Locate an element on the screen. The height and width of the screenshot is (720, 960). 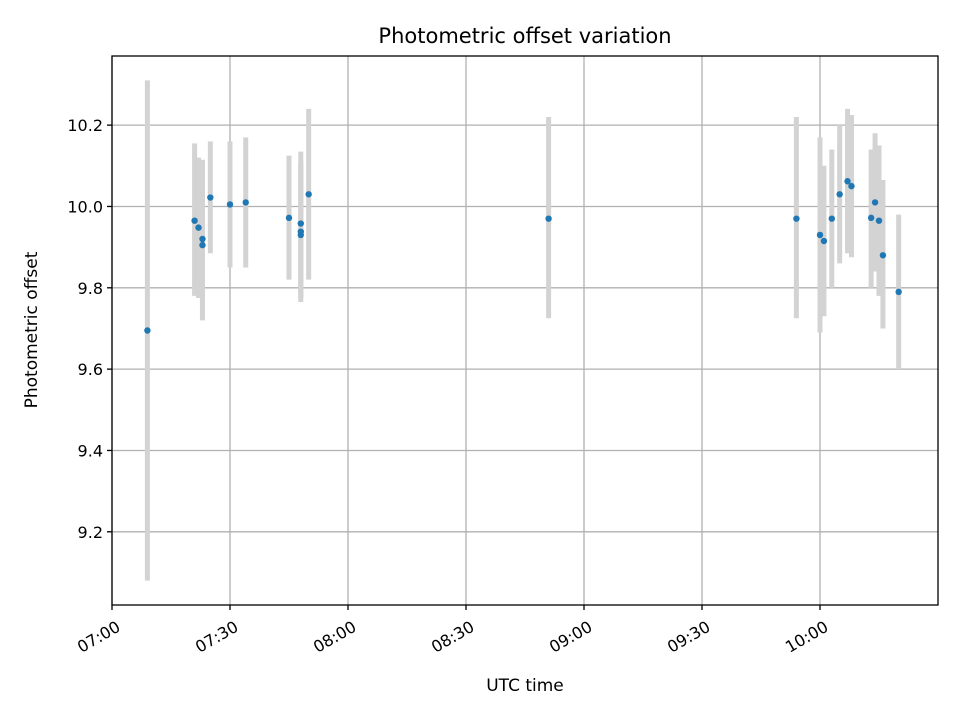
y-tick-label: 10.2 is located at coordinates (85, 125).